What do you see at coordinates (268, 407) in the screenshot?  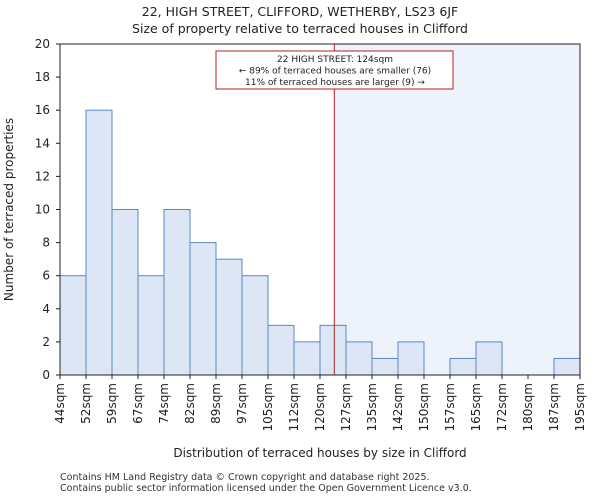 I see `x-tick-label: 105sqm` at bounding box center [268, 407].